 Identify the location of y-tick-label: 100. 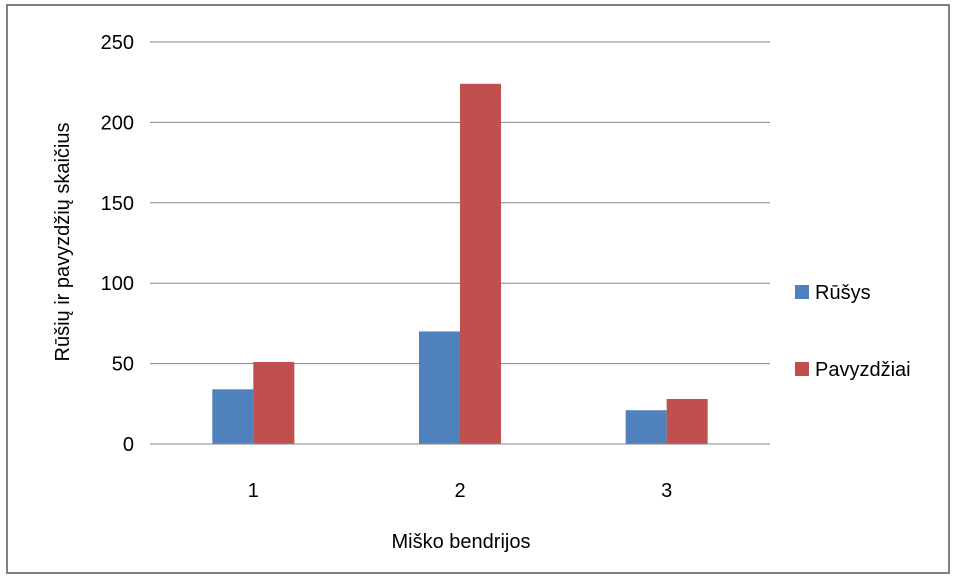
(117, 284).